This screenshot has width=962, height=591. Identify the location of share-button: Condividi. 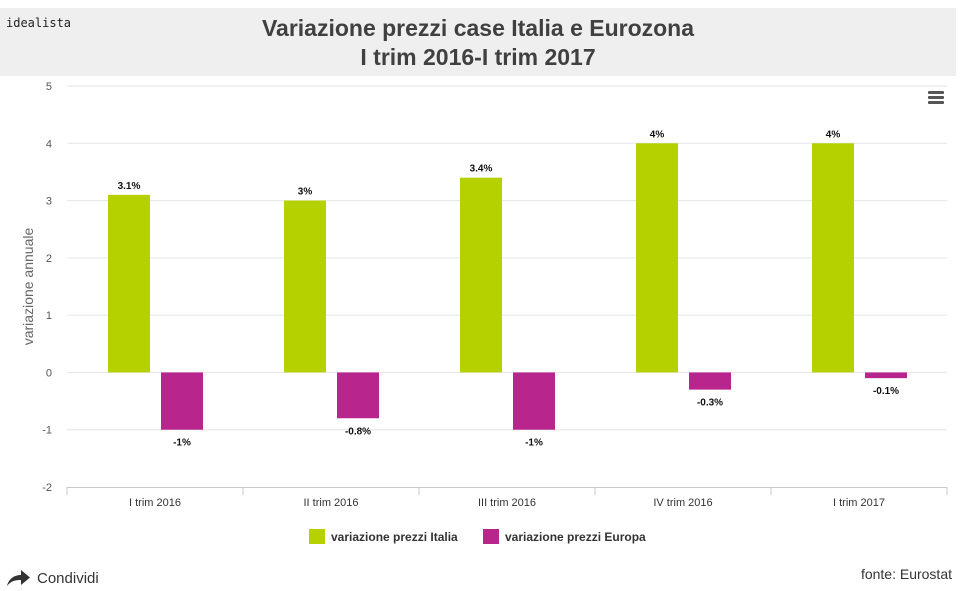
(52, 578).